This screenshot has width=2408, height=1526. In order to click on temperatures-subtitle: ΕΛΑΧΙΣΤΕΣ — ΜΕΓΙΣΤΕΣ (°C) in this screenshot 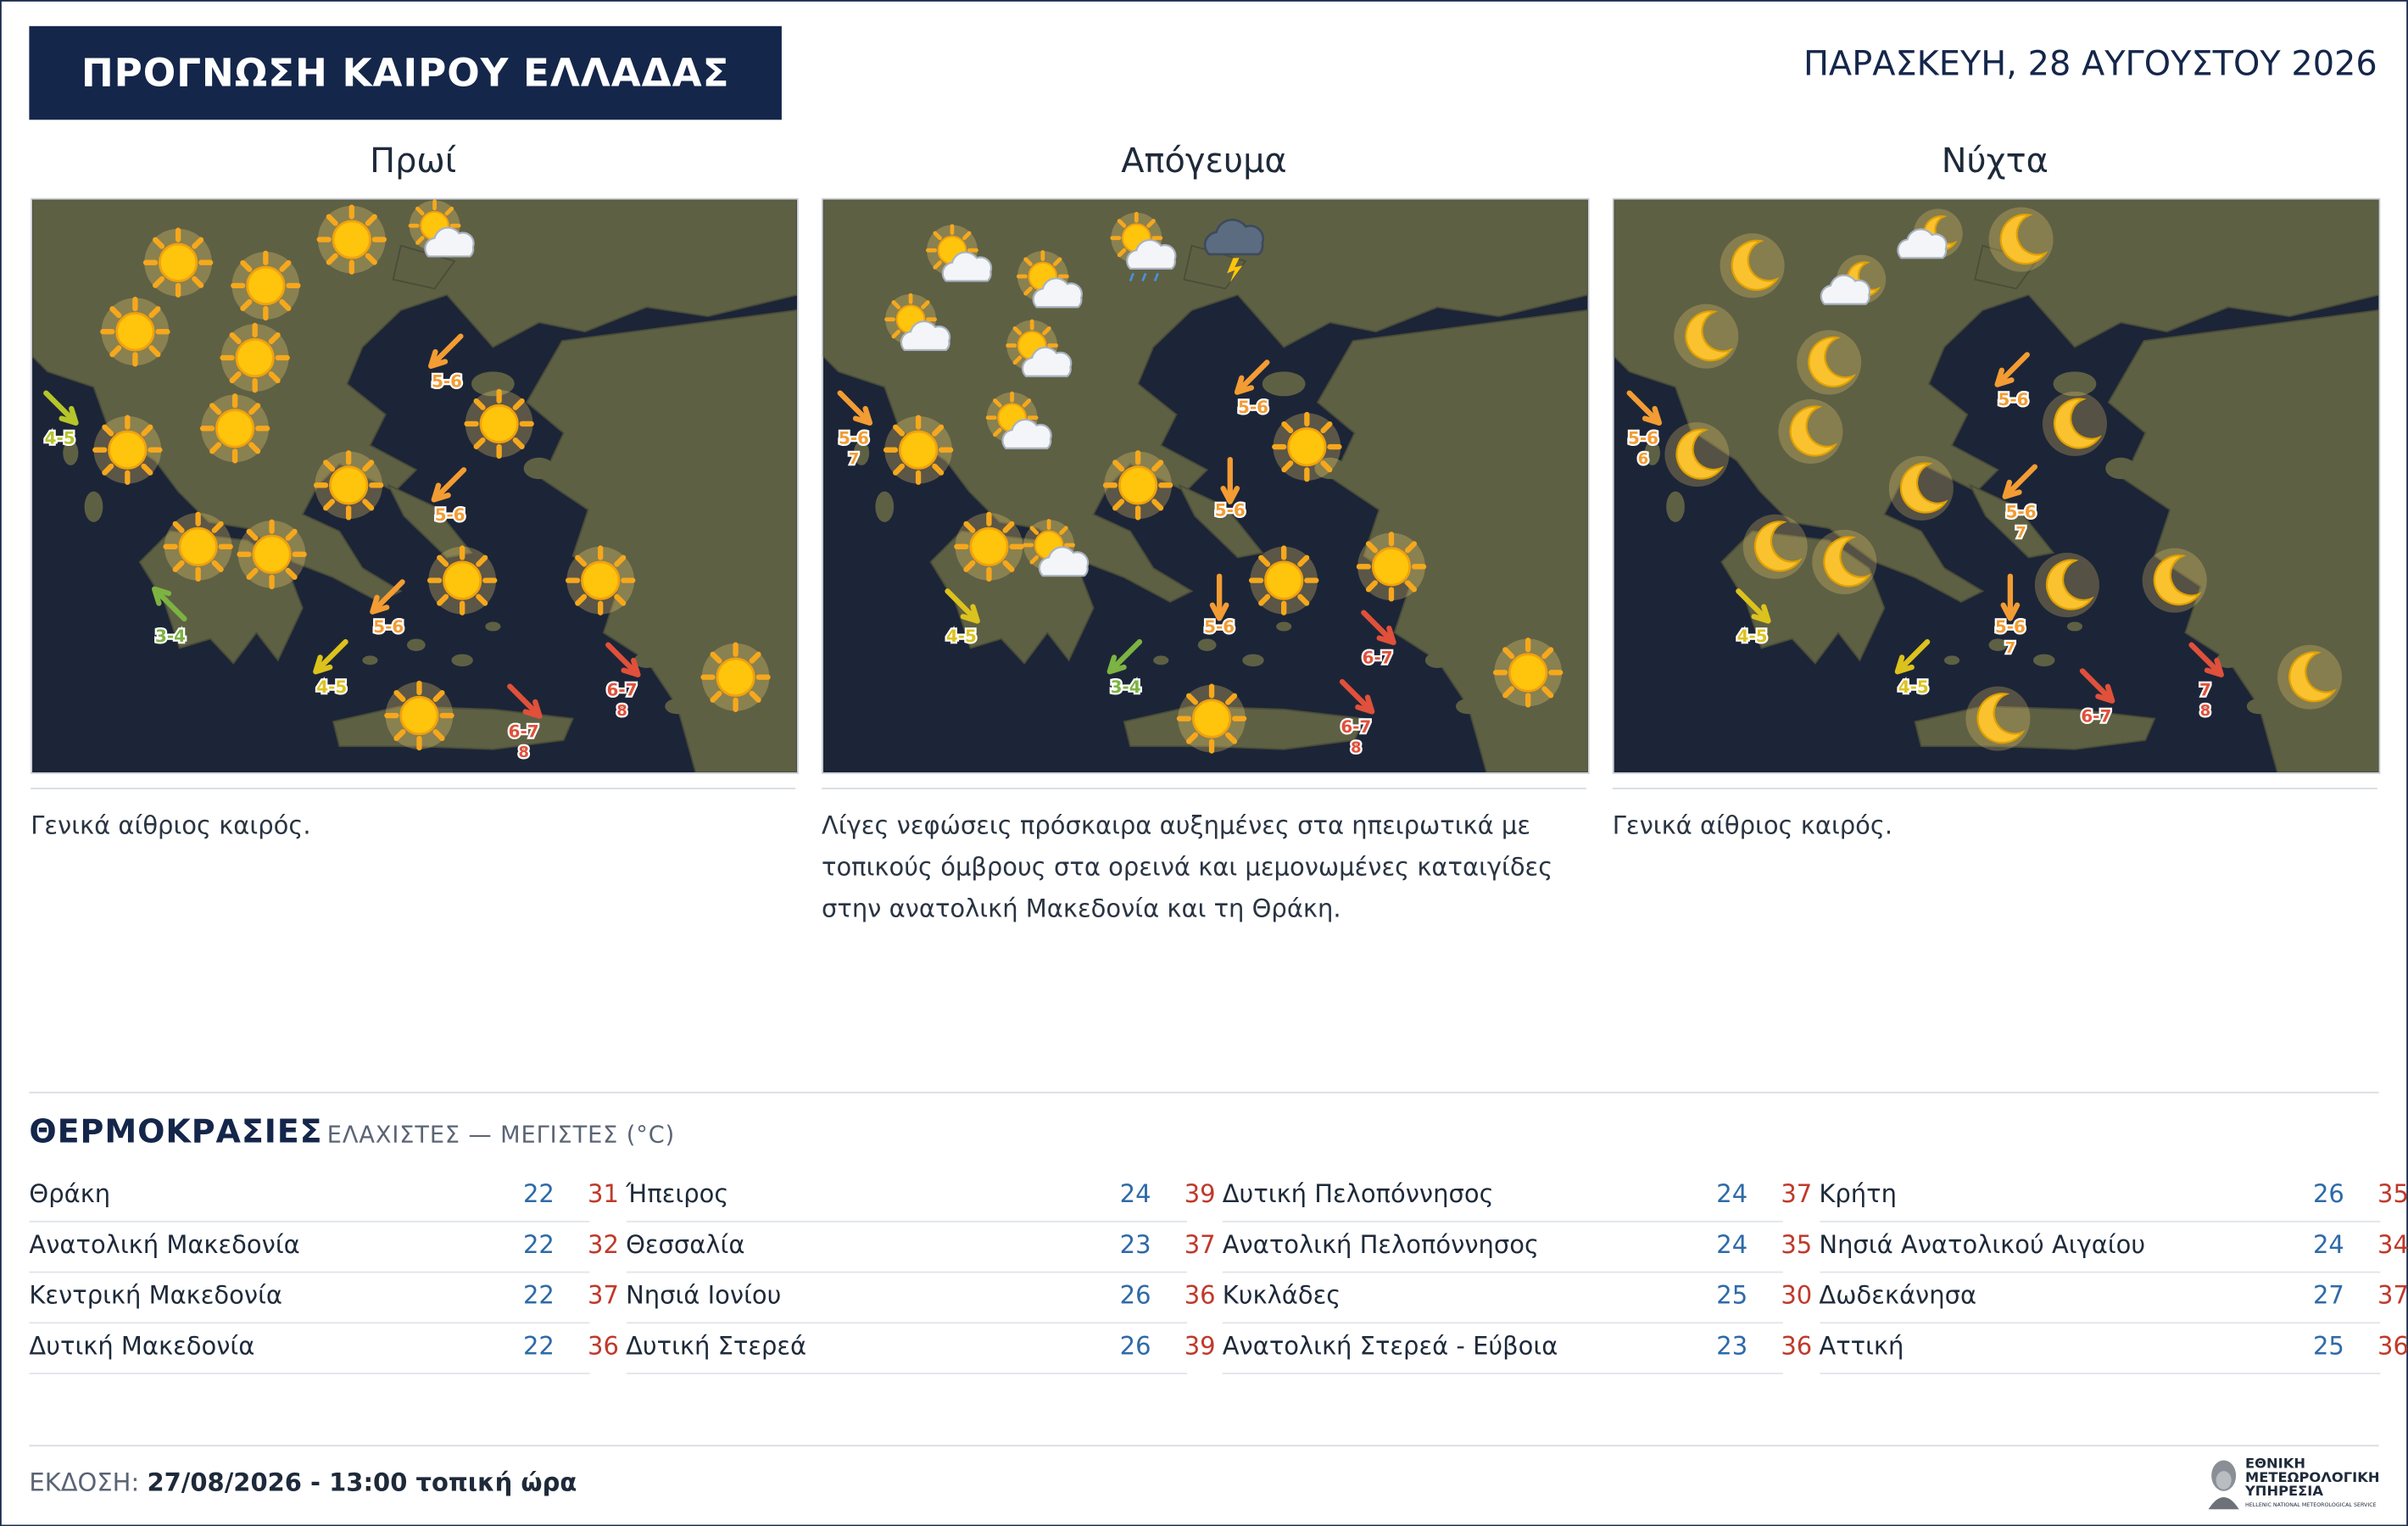, I will do `click(501, 1135)`.